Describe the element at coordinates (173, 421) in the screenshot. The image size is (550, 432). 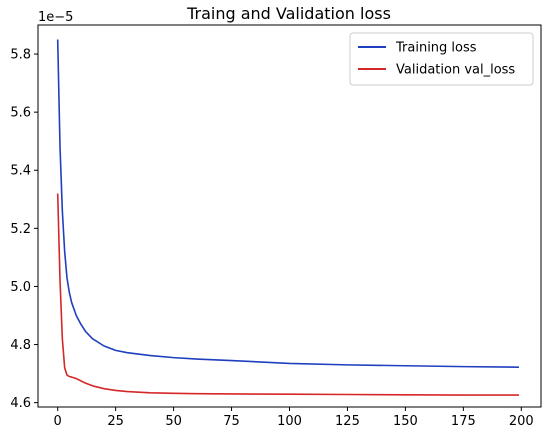
I see `x-tick-label: 50` at that location.